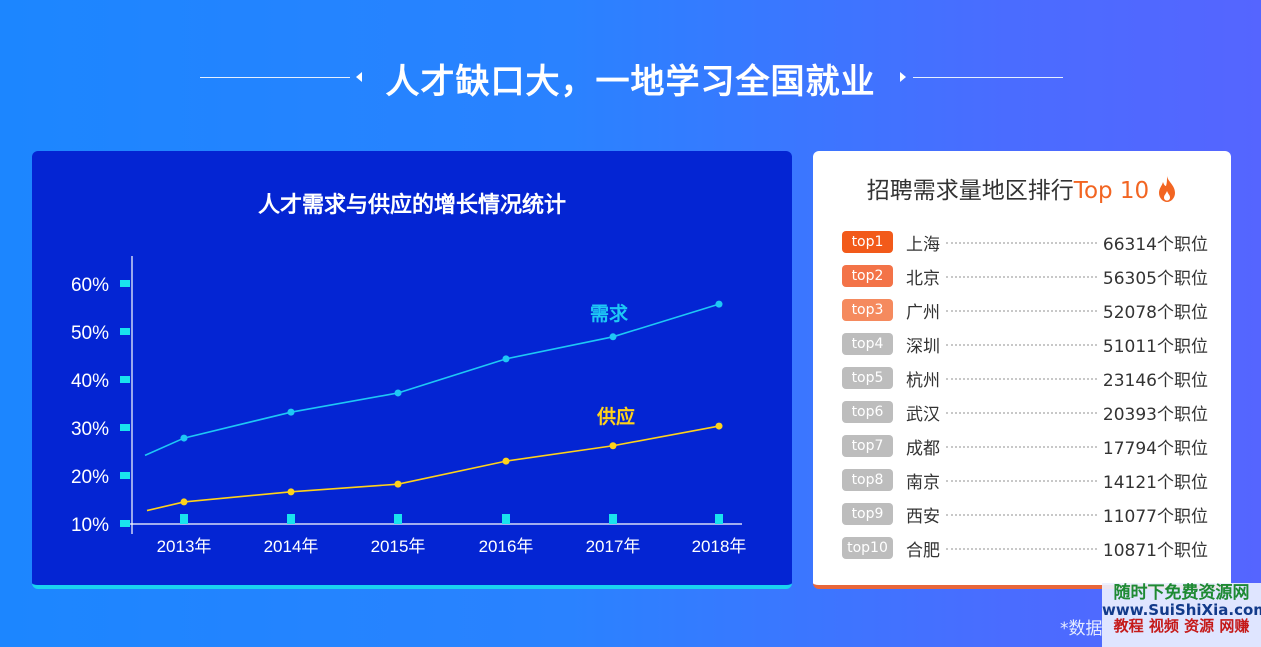 The width and height of the screenshot is (1261, 647). I want to click on arrow-right-icon, so click(903, 77).